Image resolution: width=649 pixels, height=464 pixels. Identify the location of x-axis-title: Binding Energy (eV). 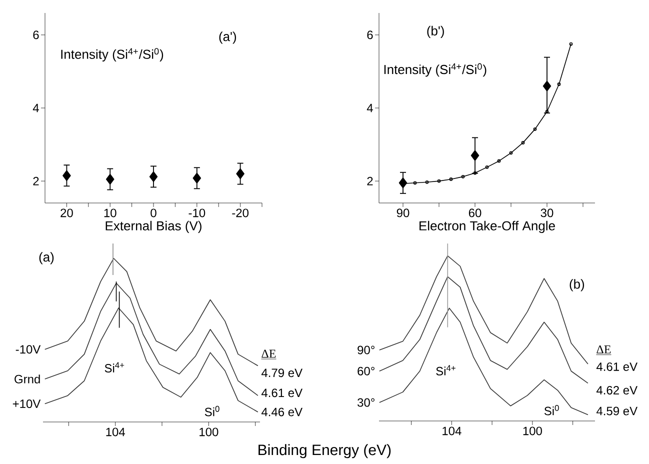
(324, 451).